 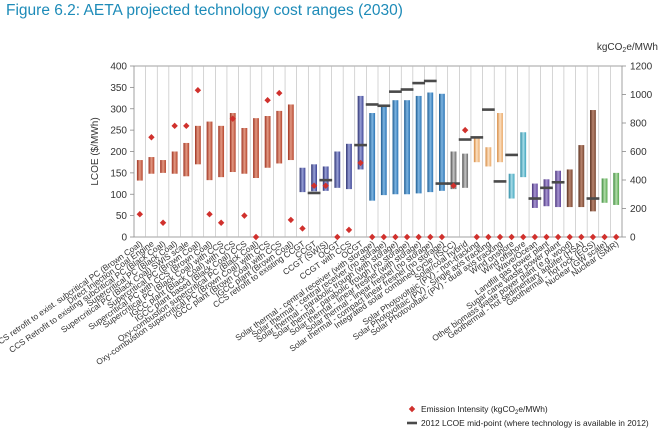 What do you see at coordinates (95, 151) in the screenshot?
I see `y-left-axis-label: LCOE ($/MWh)` at bounding box center [95, 151].